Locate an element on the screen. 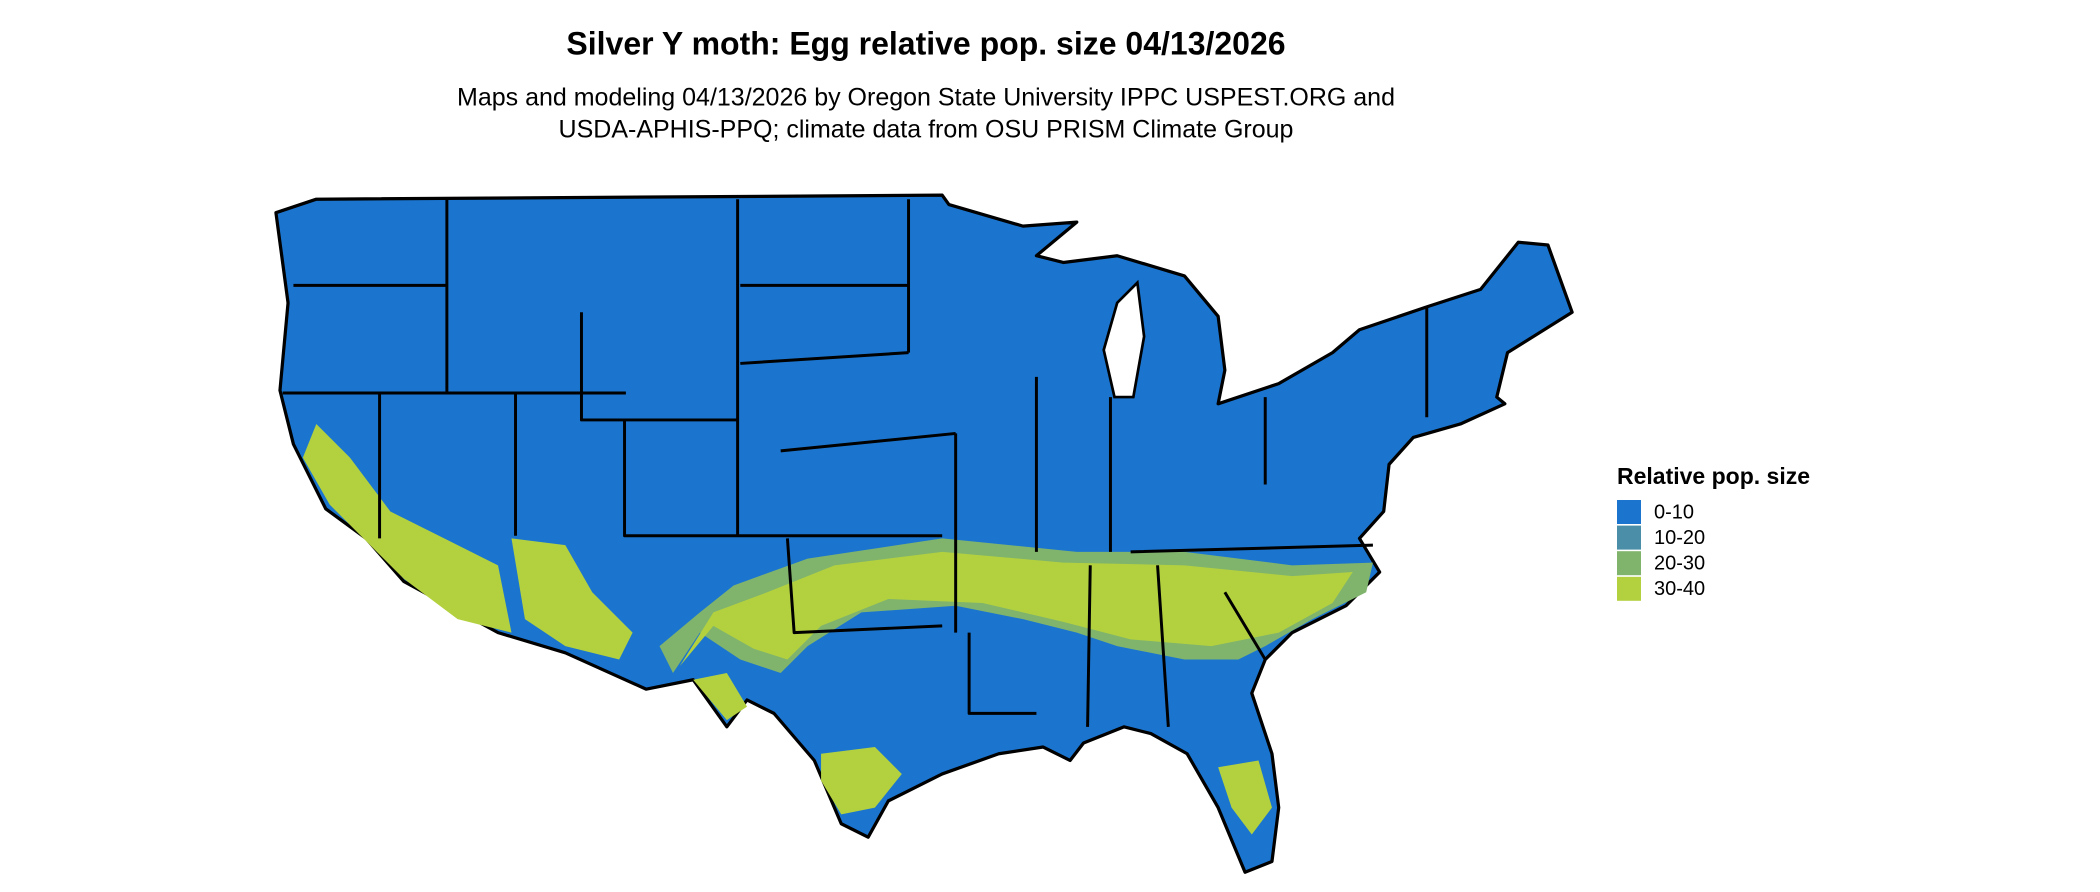  legend: 0-10 10-20 20-30 30-40 is located at coordinates (1661, 550).